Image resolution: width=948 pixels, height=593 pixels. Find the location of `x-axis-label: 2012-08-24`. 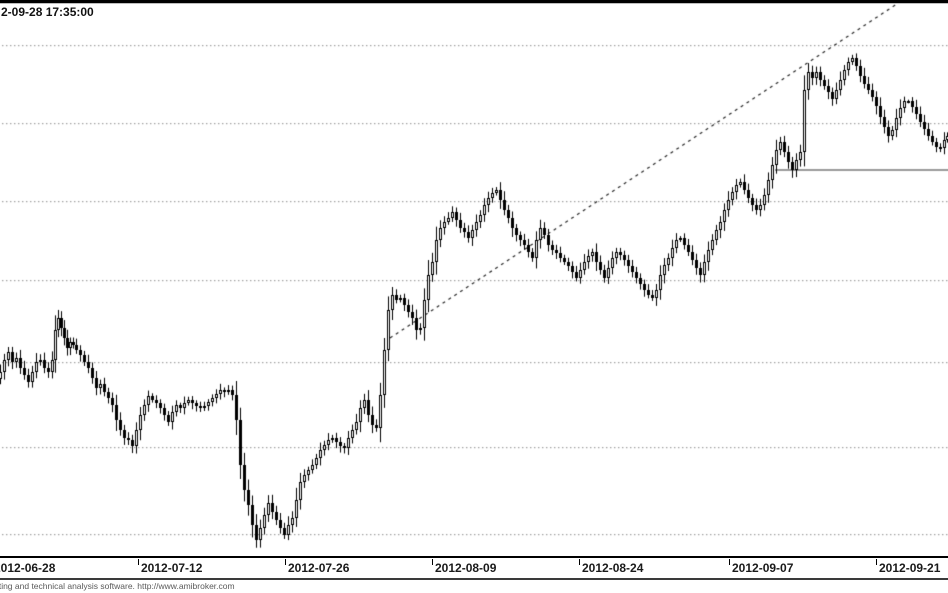

x-axis-label: 2012-08-24 is located at coordinates (613, 568).